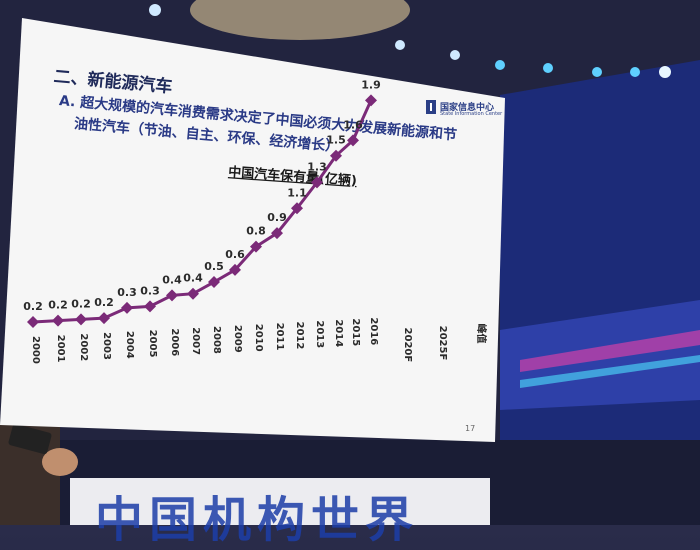 The height and width of the screenshot is (550, 700). What do you see at coordinates (104, 302) in the screenshot?
I see `value-label-2003: 0.2` at bounding box center [104, 302].